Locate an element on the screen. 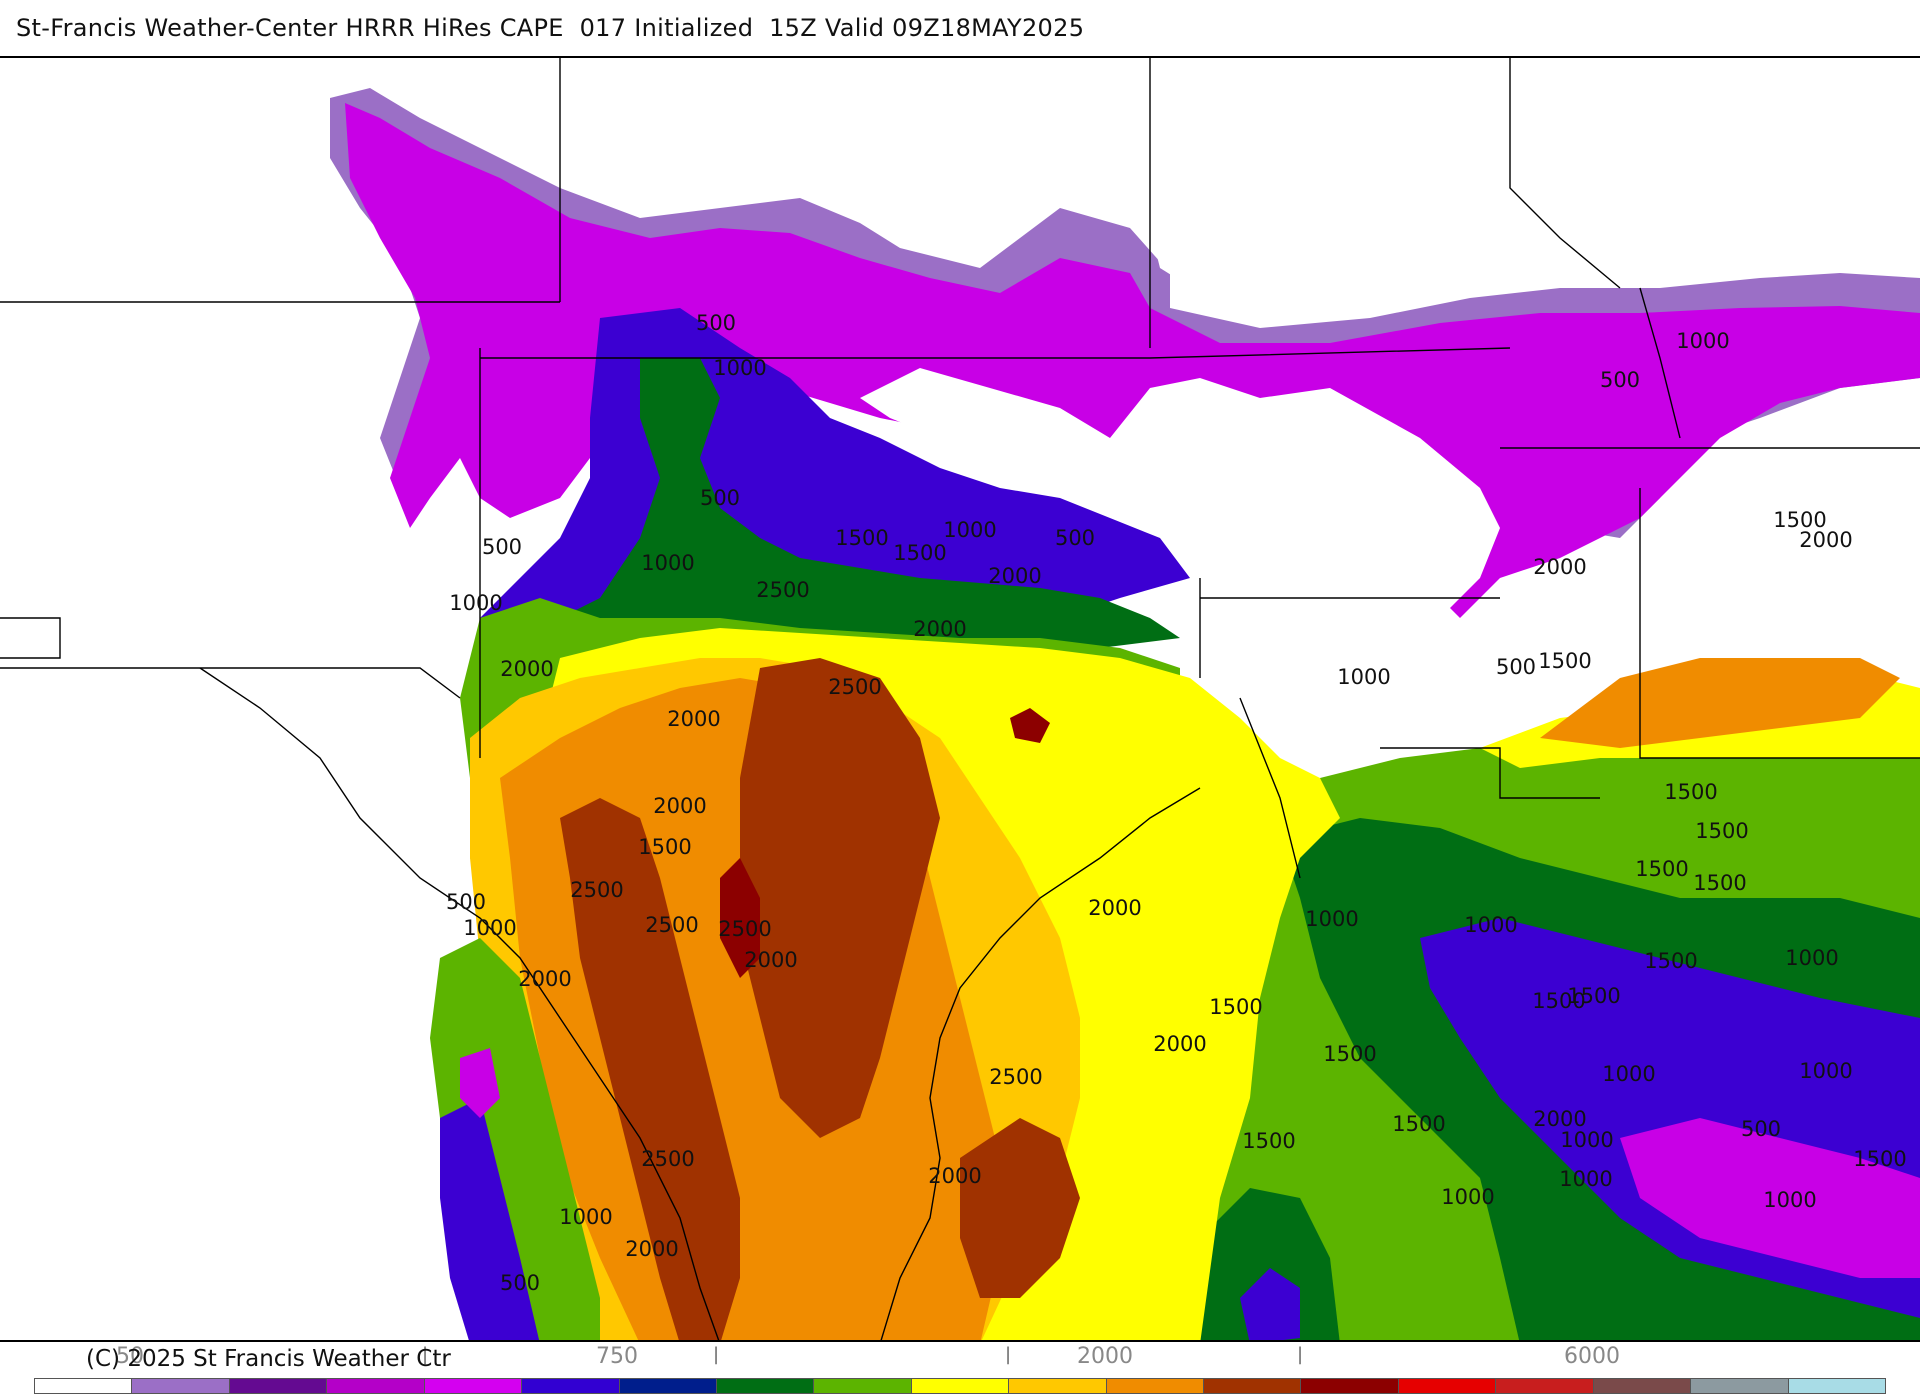  cape-region-rust-west is located at coordinates (650, 1069).